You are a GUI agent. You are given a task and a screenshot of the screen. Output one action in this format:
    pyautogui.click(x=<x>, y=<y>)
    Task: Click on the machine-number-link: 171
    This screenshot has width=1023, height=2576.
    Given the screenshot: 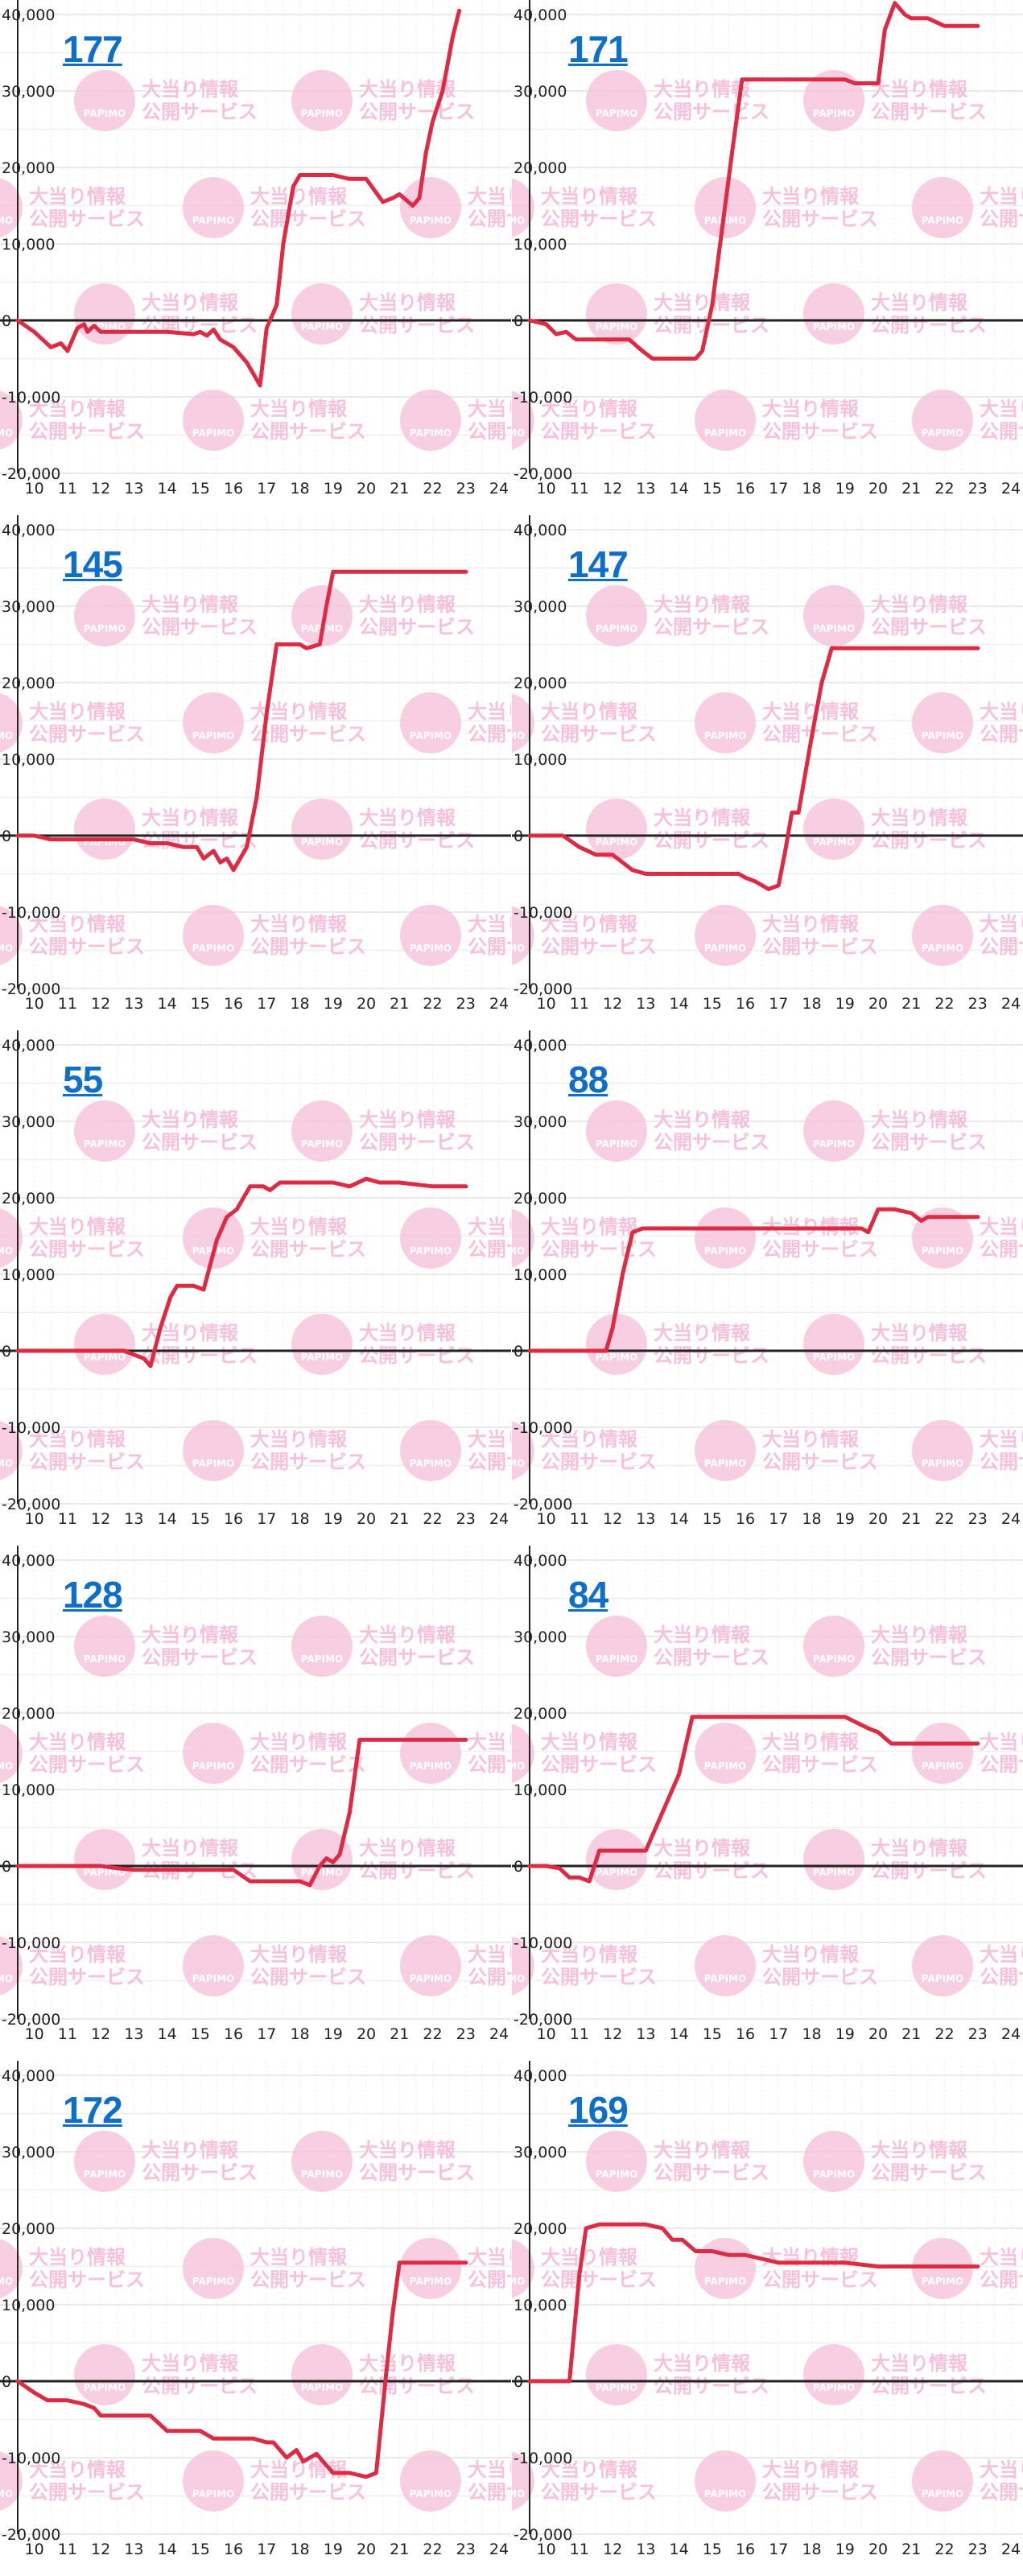 What is the action you would take?
    pyautogui.click(x=599, y=49)
    